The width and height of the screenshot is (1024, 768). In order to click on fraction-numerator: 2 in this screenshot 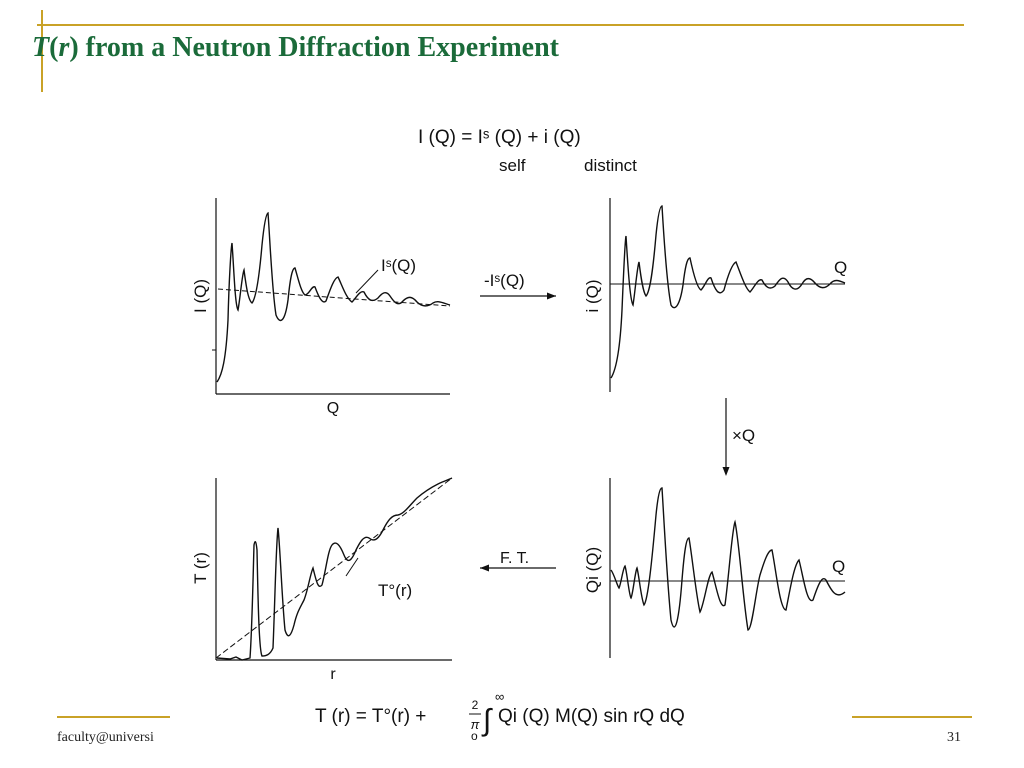, I will do `click(475, 705)`.